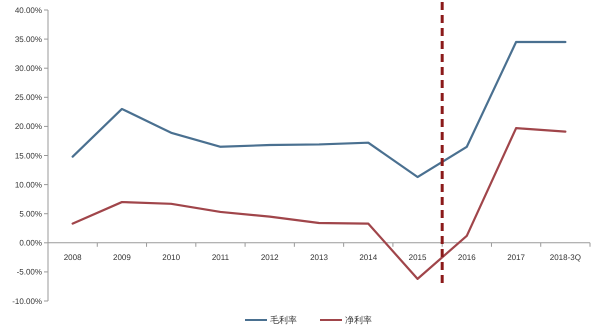 This screenshot has height=334, width=600. Describe the element at coordinates (122, 257) in the screenshot. I see `x-tick-label: 2009` at that location.